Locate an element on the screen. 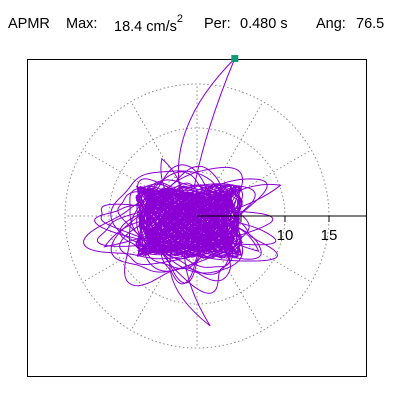  max-unit: cm/s is located at coordinates (161, 26).